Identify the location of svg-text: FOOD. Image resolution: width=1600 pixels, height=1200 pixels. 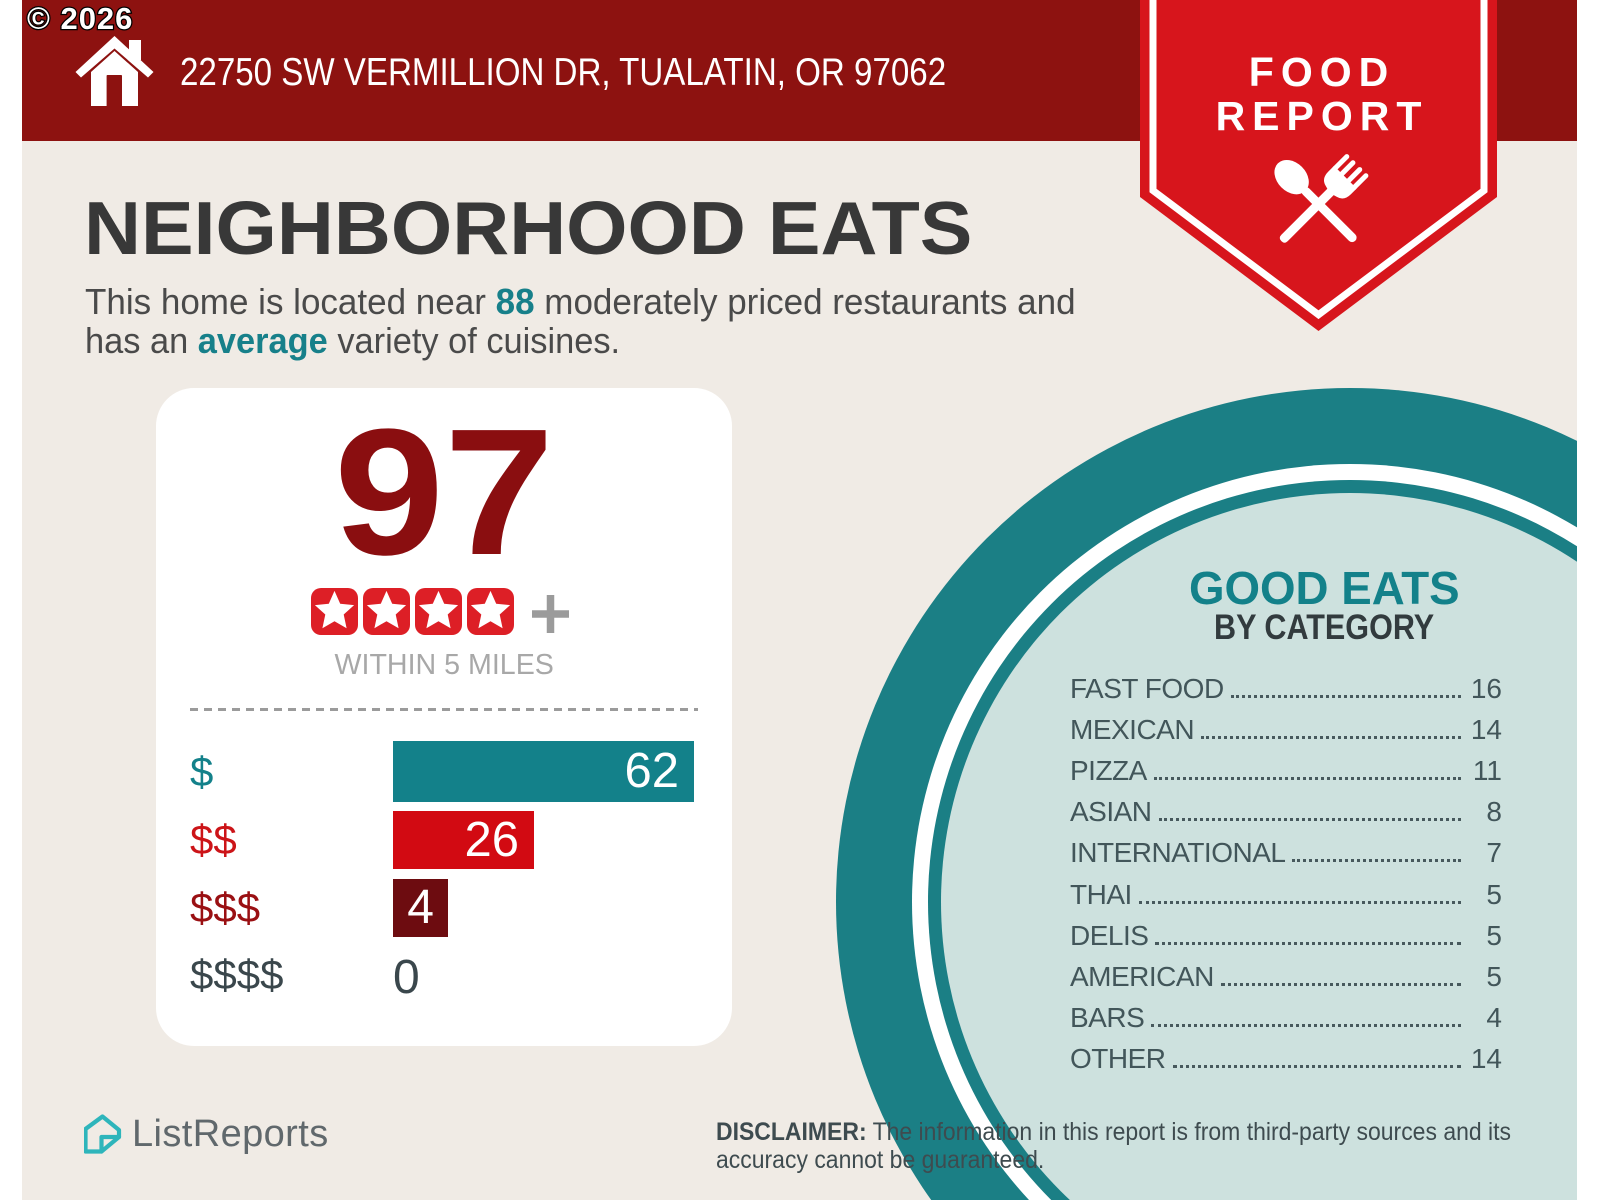
(1322, 72).